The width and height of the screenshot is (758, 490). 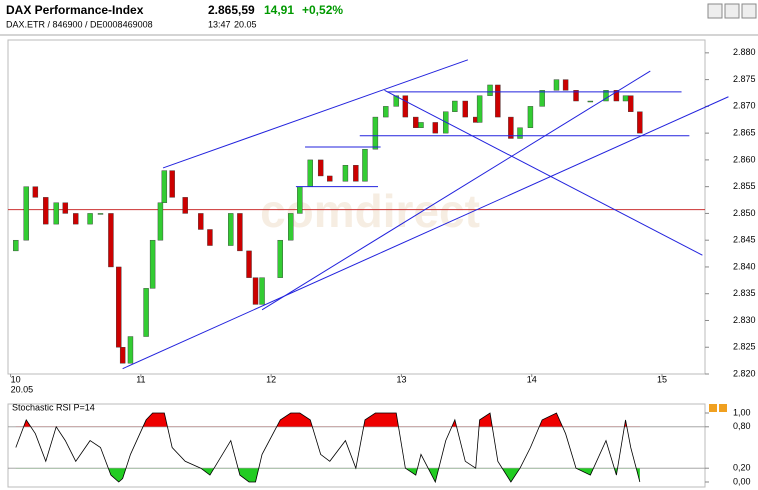 I want to click on y-tick-label: 2.850, so click(x=744, y=213).